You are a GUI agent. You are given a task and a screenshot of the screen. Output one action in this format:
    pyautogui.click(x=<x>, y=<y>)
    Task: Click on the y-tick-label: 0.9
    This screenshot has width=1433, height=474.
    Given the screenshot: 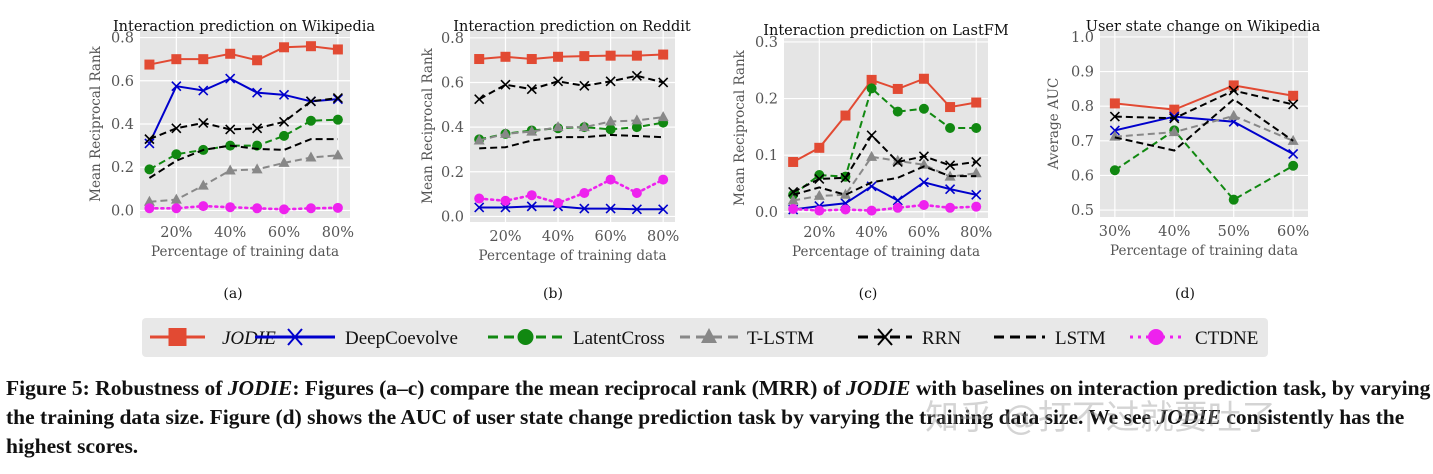 What is the action you would take?
    pyautogui.click(x=1082, y=73)
    